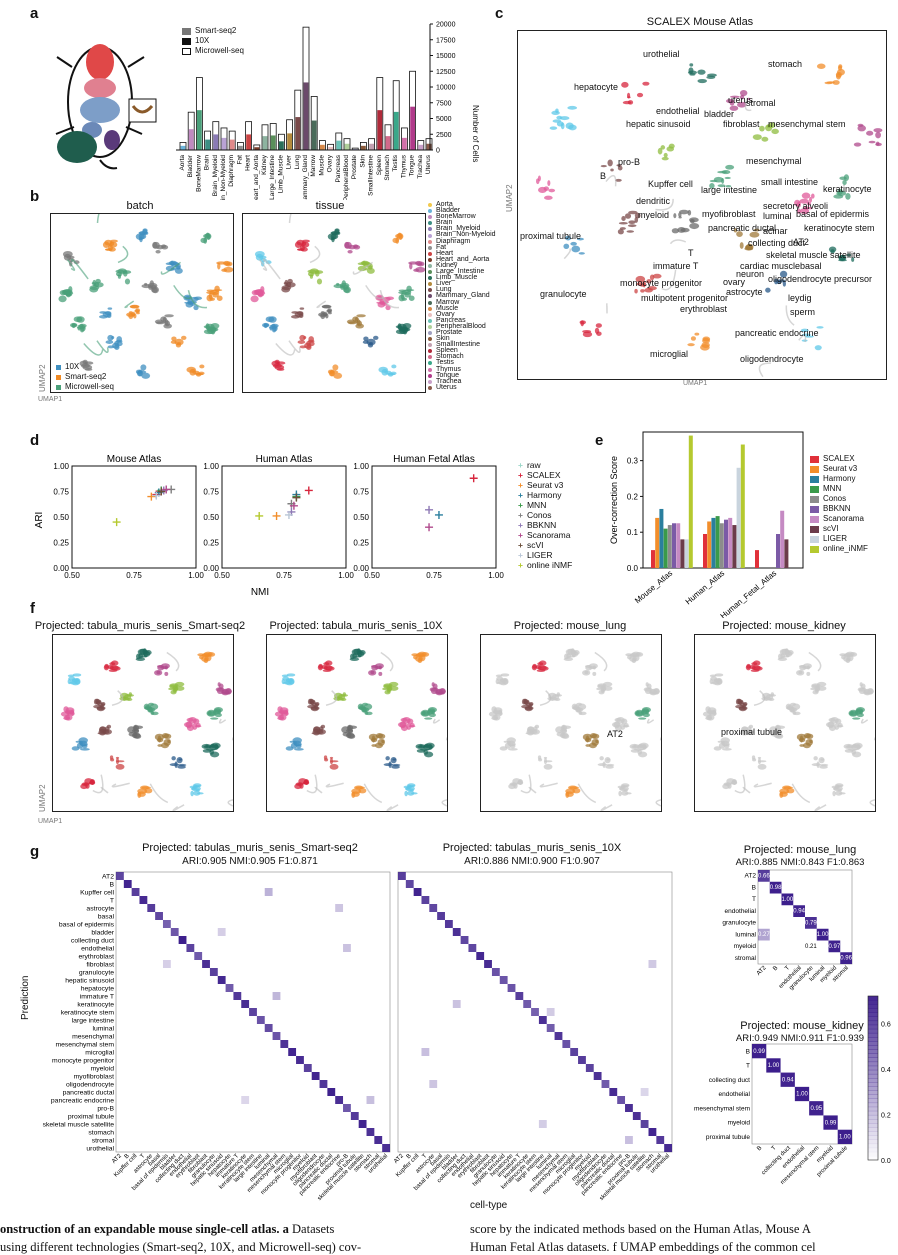  What do you see at coordinates (250, 861) in the screenshot?
I see `g-m1-metrics: ARI:0.905 NMI:0.905 F1:0.871` at bounding box center [250, 861].